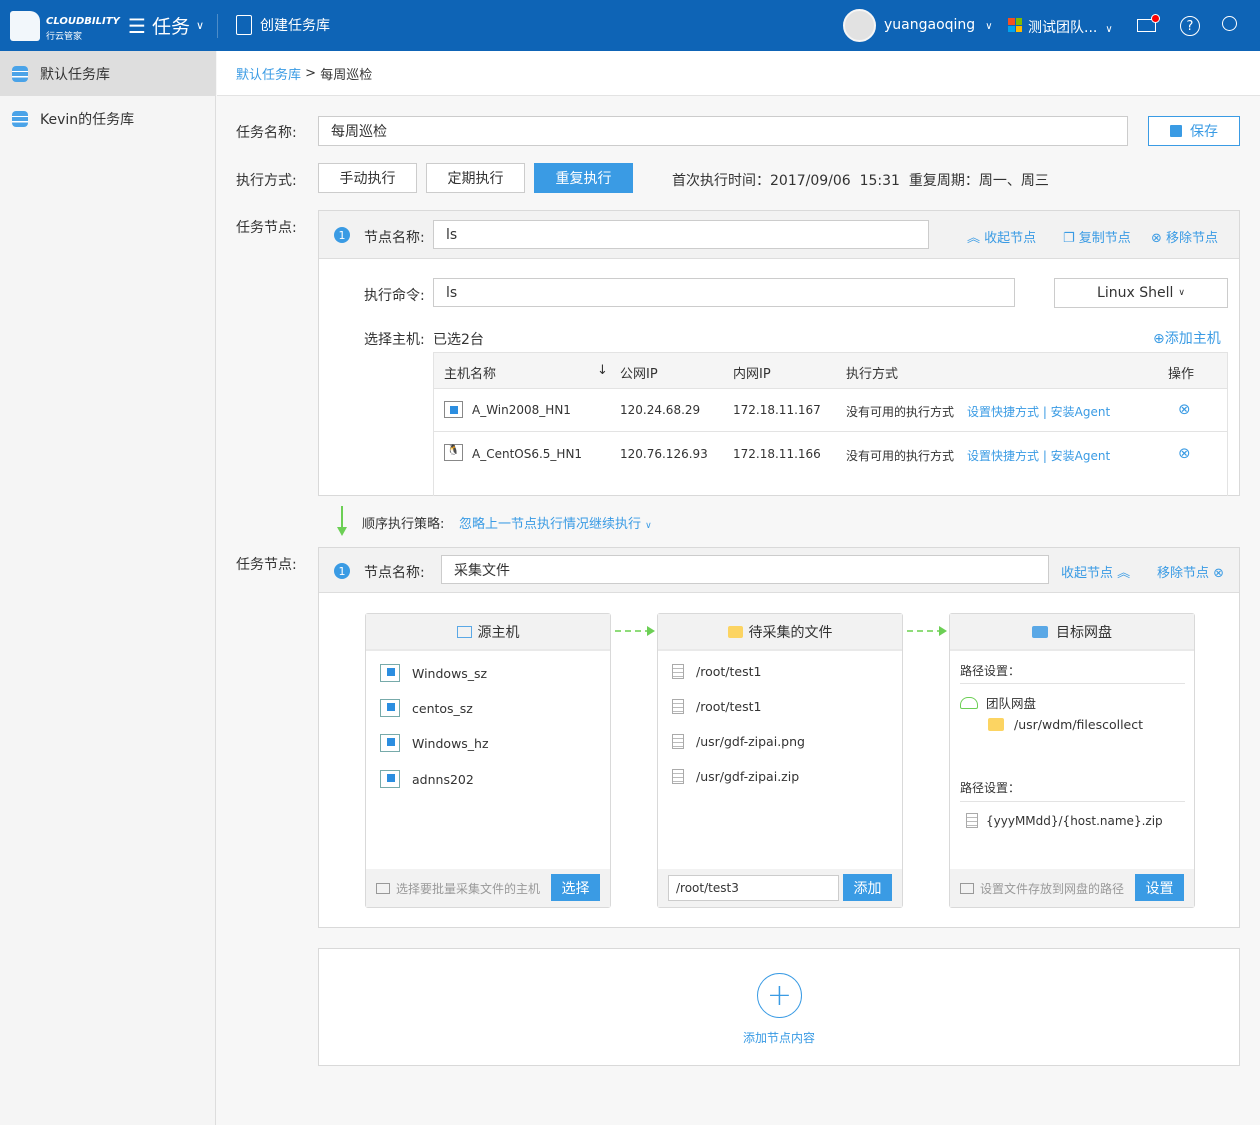 This screenshot has width=1260, height=1125. I want to click on tab-manual: 手动执行, so click(367, 178).